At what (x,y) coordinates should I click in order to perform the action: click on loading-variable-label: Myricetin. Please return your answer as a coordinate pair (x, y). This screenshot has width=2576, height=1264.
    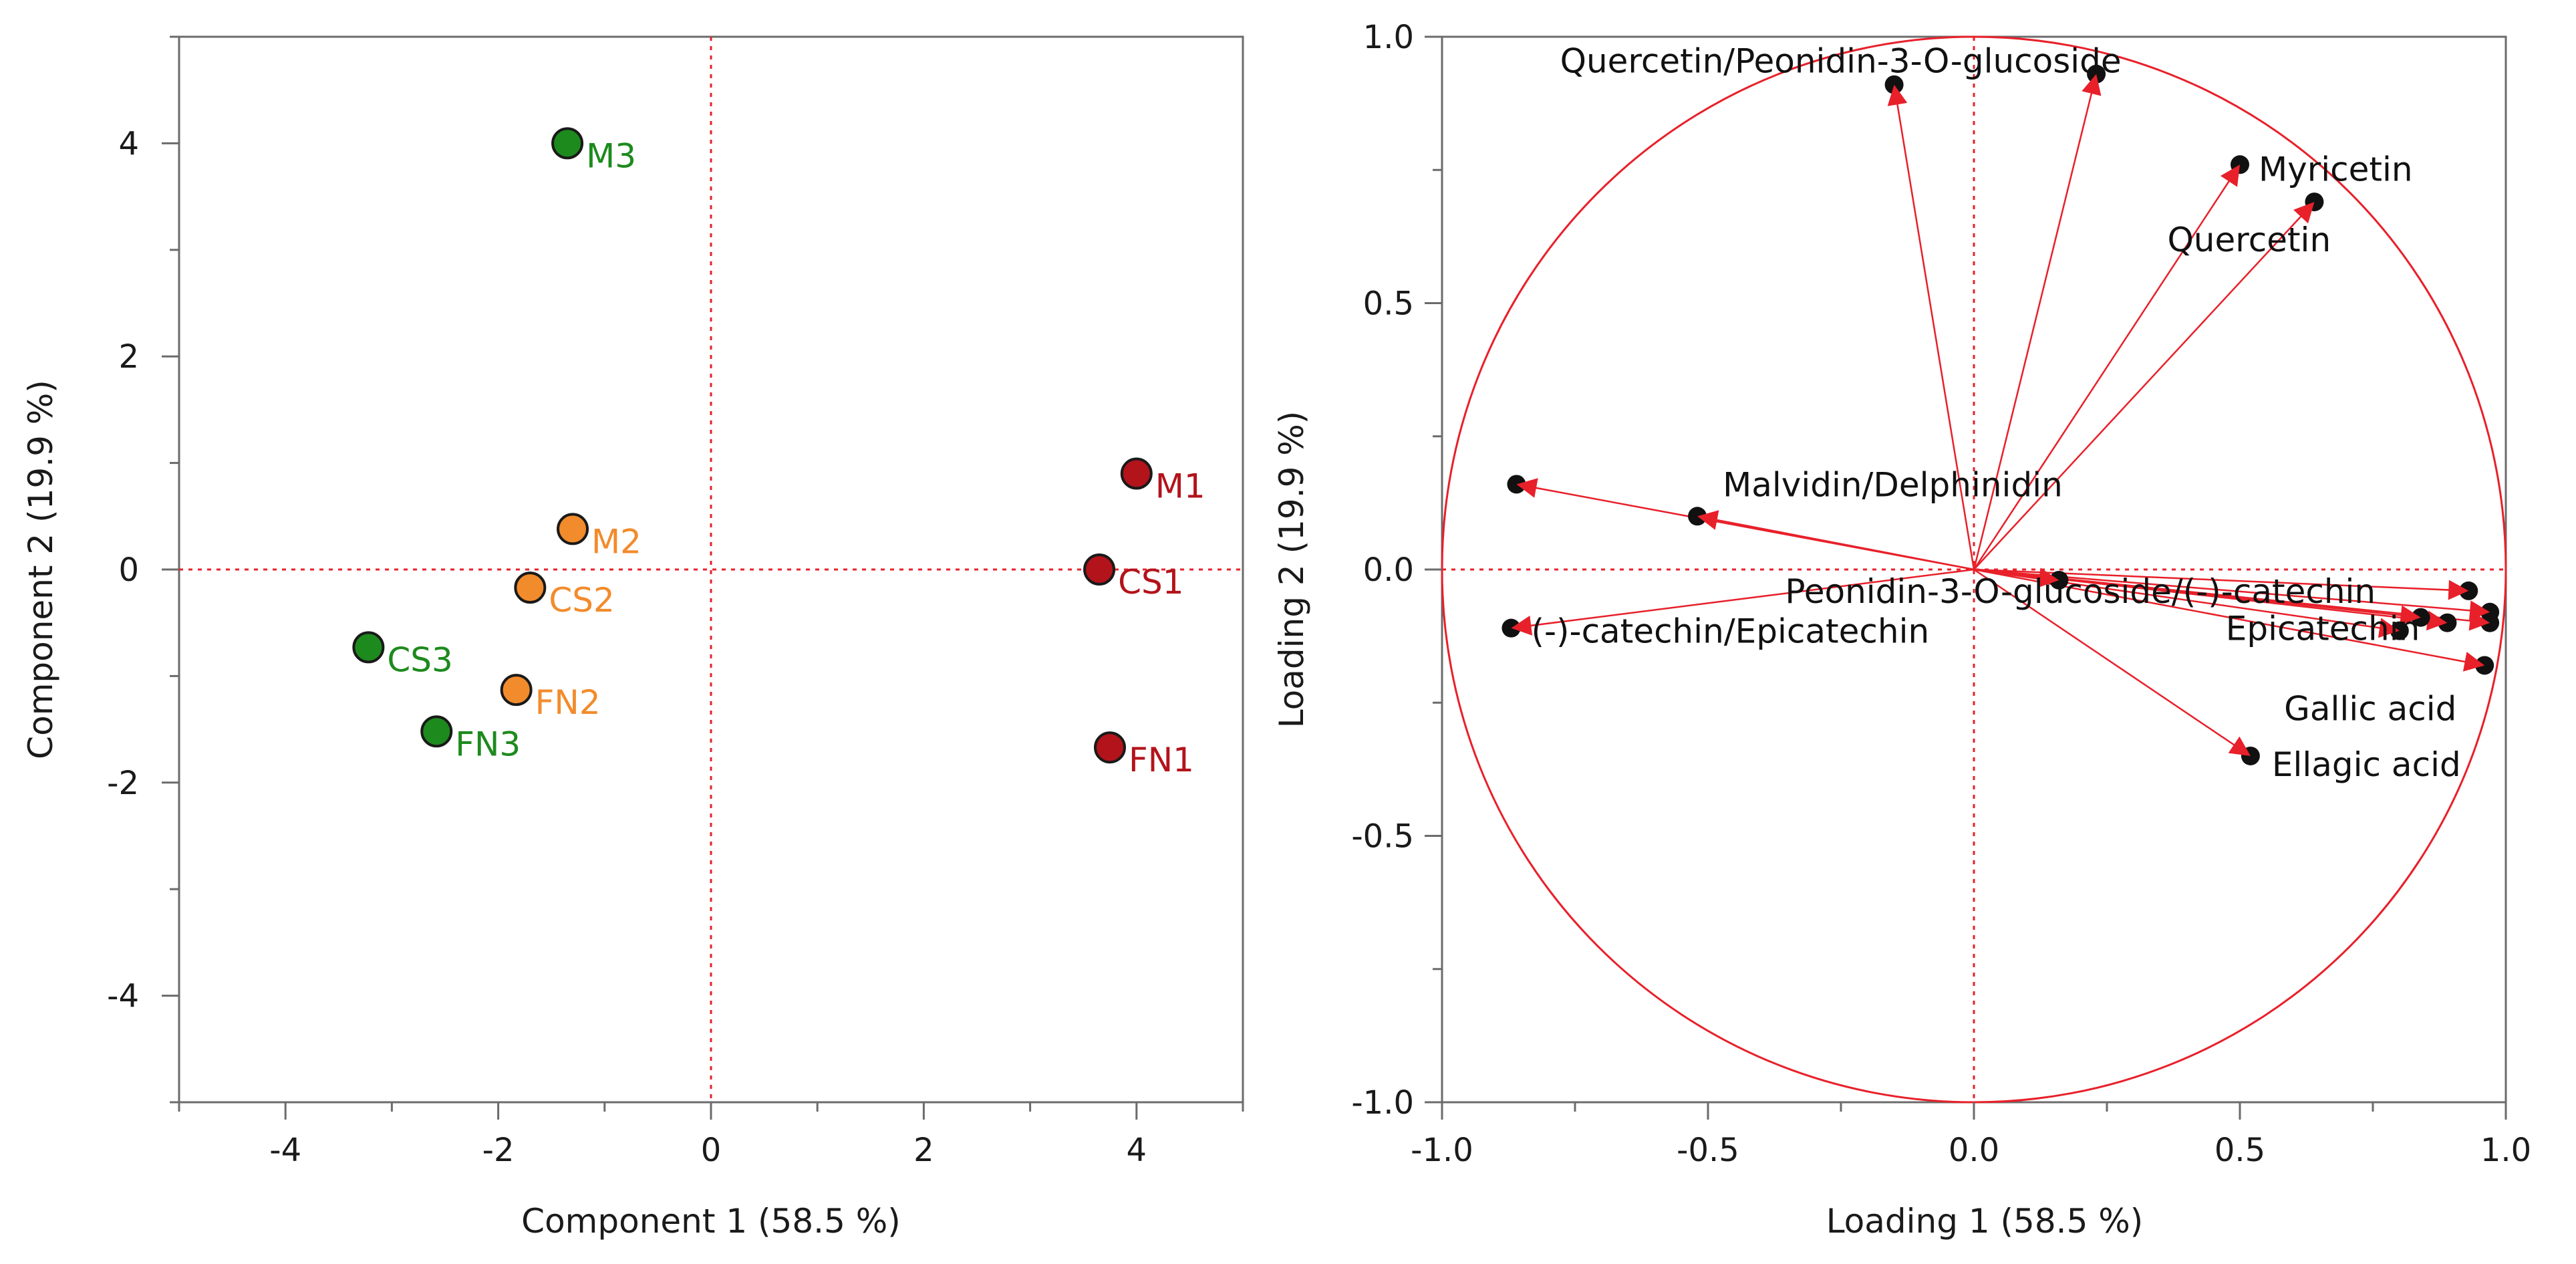
    Looking at the image, I should click on (2336, 169).